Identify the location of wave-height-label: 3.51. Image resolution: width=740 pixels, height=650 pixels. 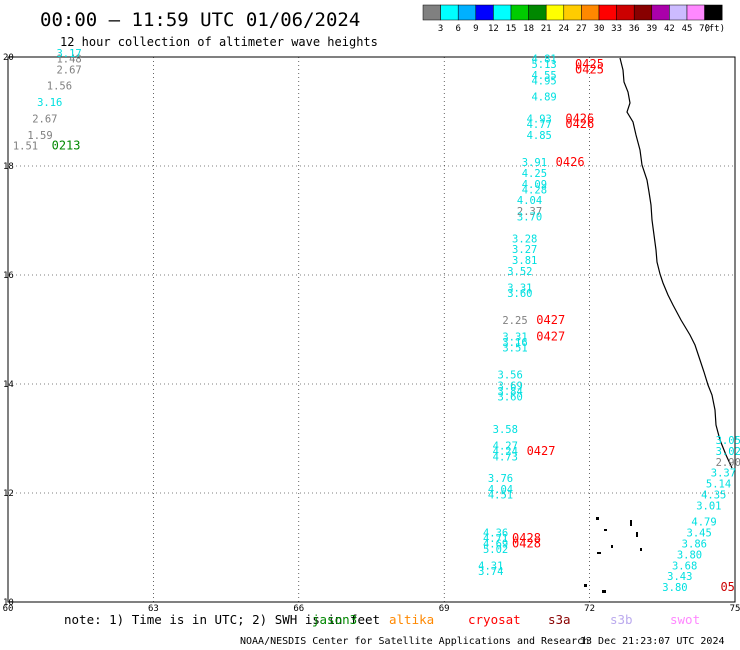
(514, 348).